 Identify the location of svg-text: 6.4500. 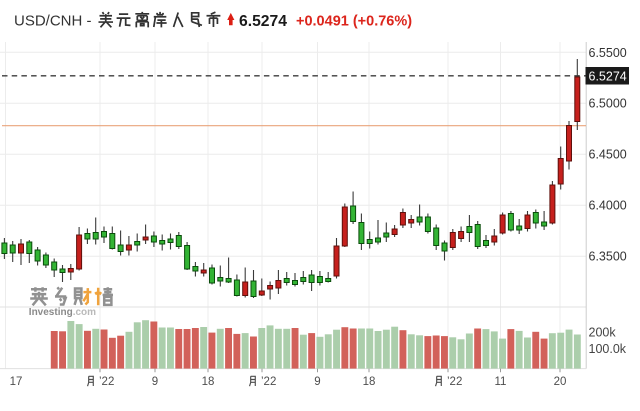
(608, 155).